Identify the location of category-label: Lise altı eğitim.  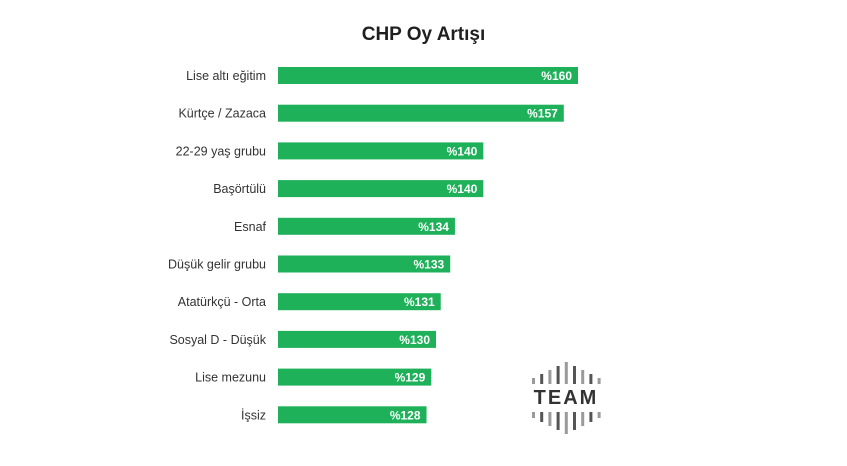
(226, 76).